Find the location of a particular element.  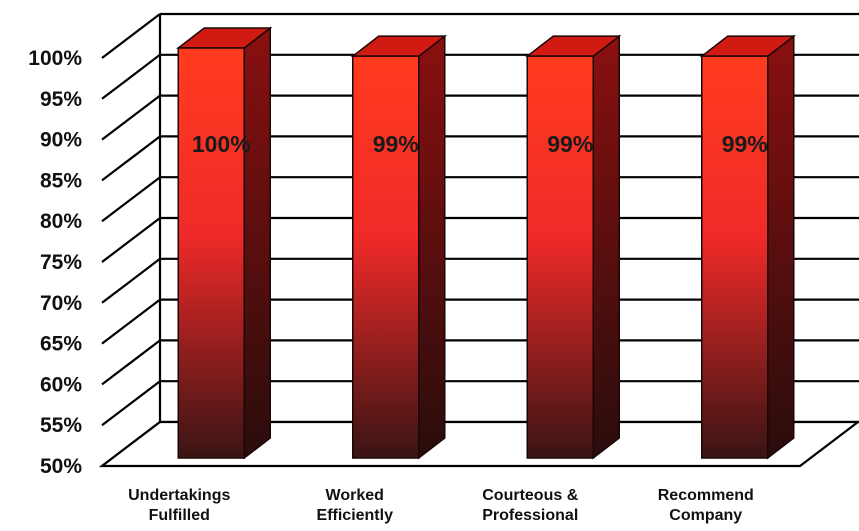

x-tick-label: Company is located at coordinates (705, 515).